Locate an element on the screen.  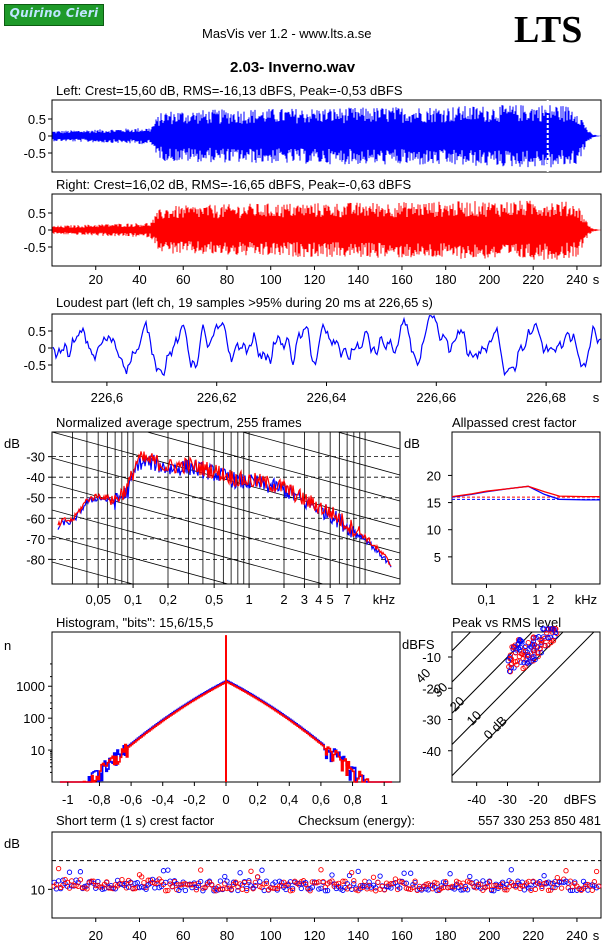
loudest-part-xtick-label: 226,66 is located at coordinates (436, 397).